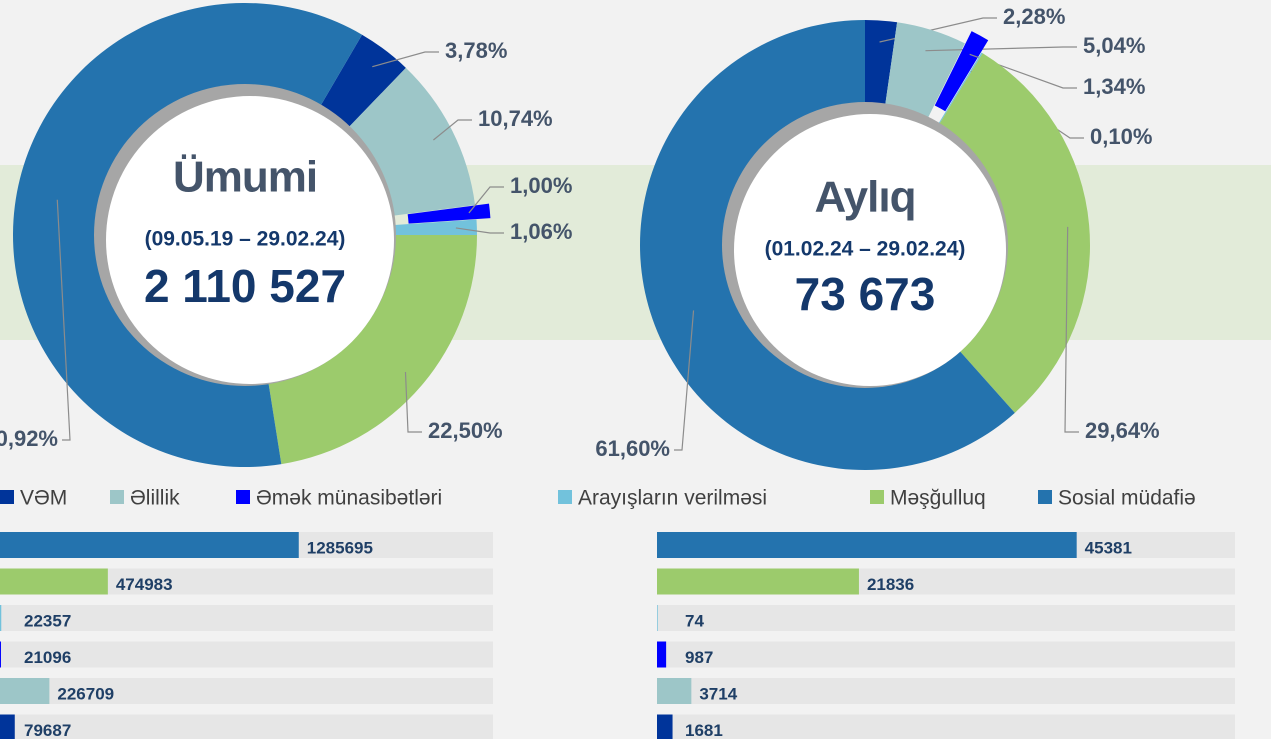 Image resolution: width=1271 pixels, height=739 pixels. Describe the element at coordinates (865, 249) in the screenshot. I see `center-period: (01.02.24 – 29.02.24)` at that location.